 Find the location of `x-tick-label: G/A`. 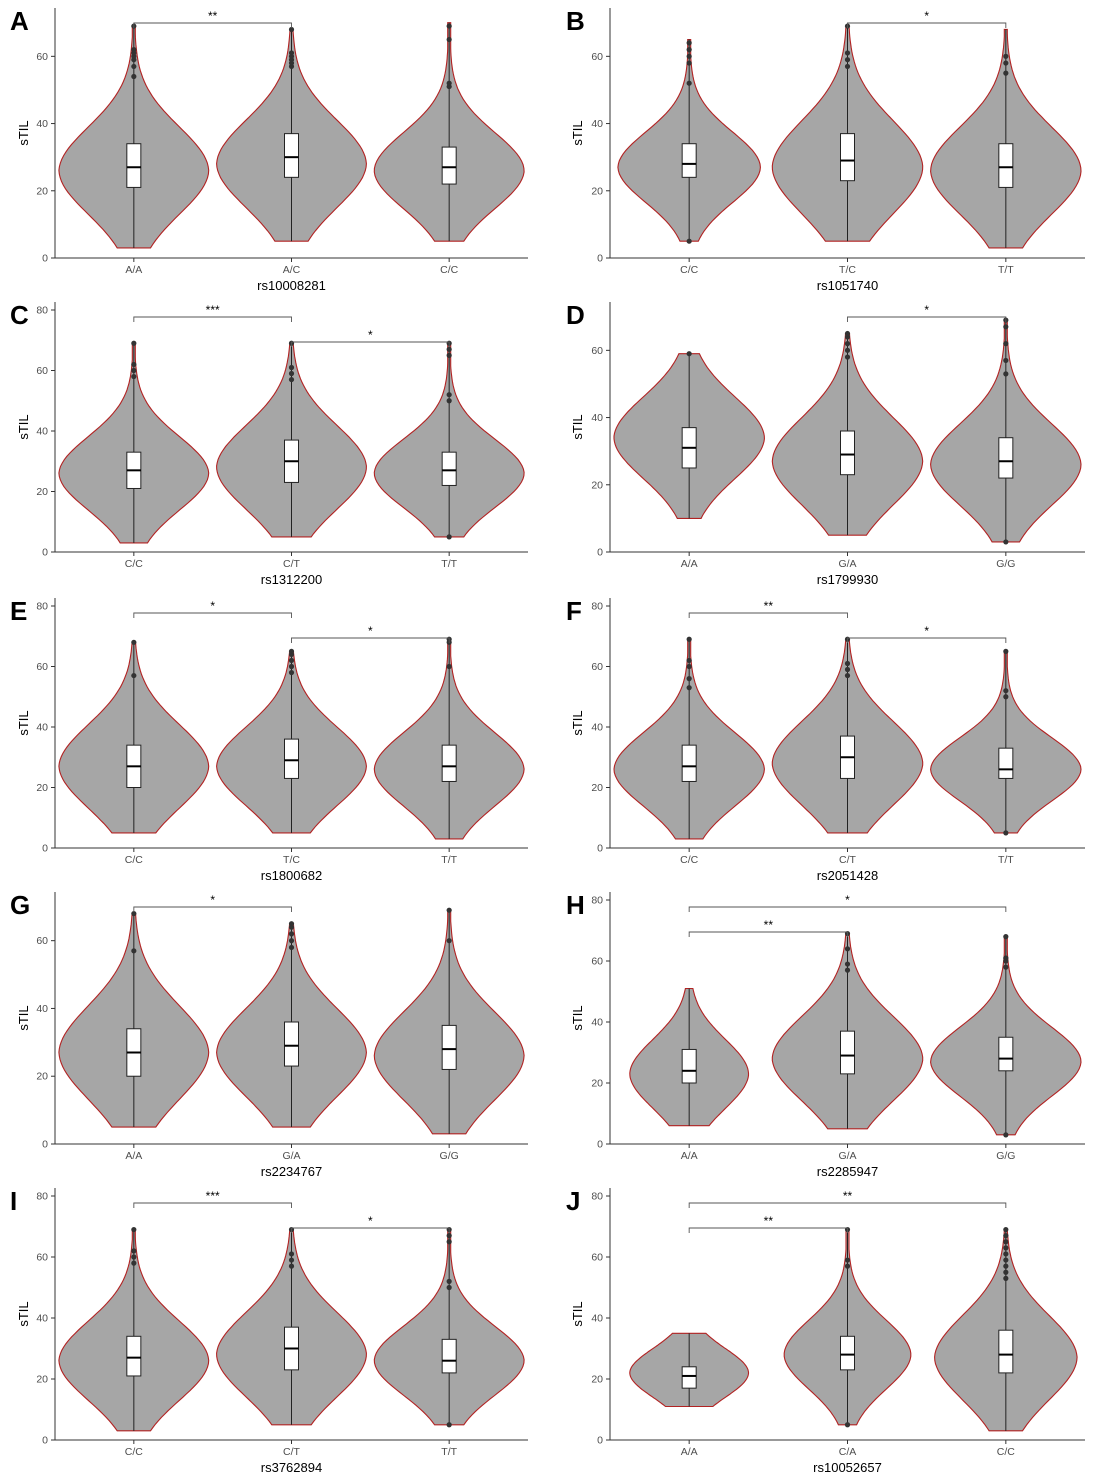

x-tick-label: G/A is located at coordinates (291, 1156).